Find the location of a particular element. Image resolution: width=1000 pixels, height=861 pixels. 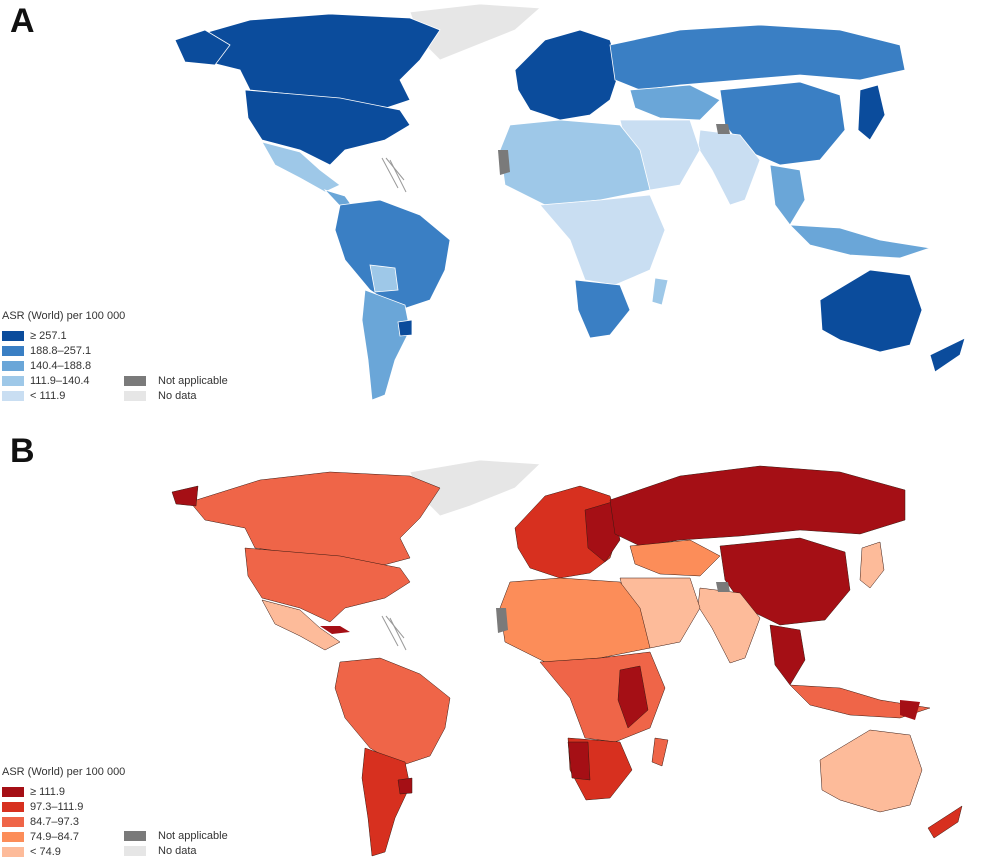

legend-item: 97.3–111.9 is located at coordinates (63, 806).